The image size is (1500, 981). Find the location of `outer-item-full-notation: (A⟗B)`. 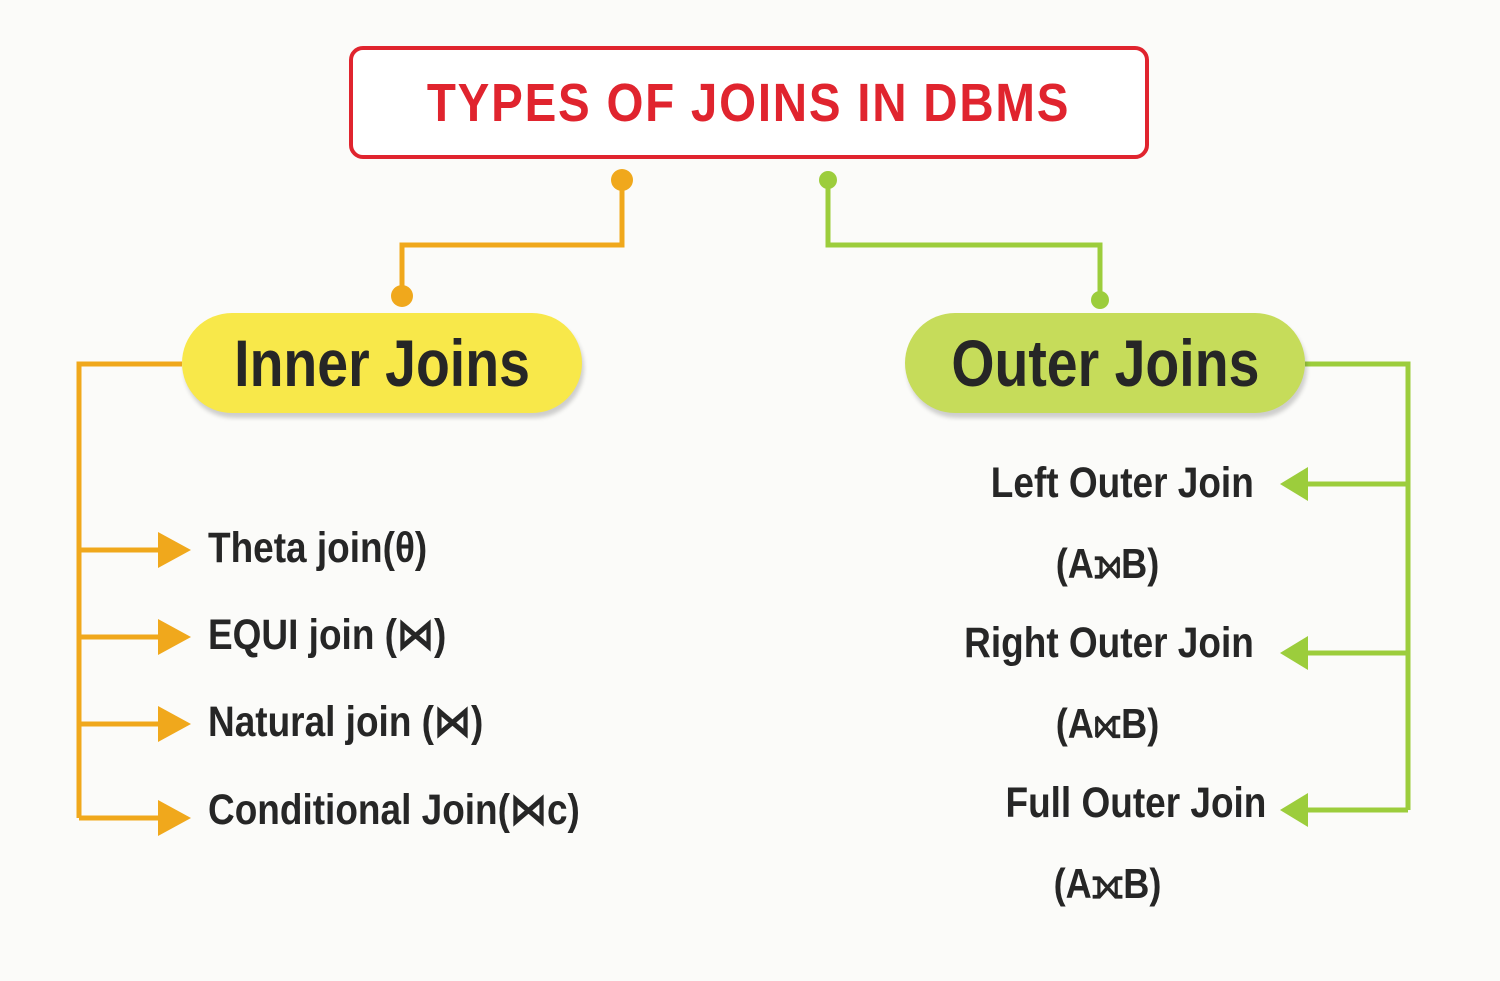

outer-item-full-notation: (A⟗B) is located at coordinates (1107, 883).